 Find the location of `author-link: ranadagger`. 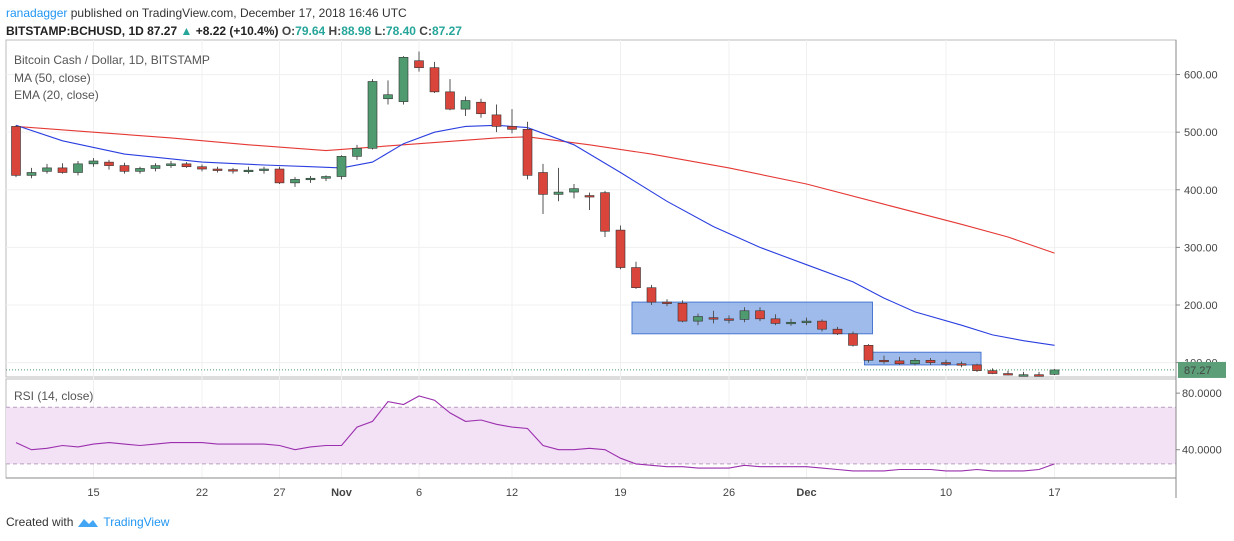

author-link: ranadagger is located at coordinates (37, 13).